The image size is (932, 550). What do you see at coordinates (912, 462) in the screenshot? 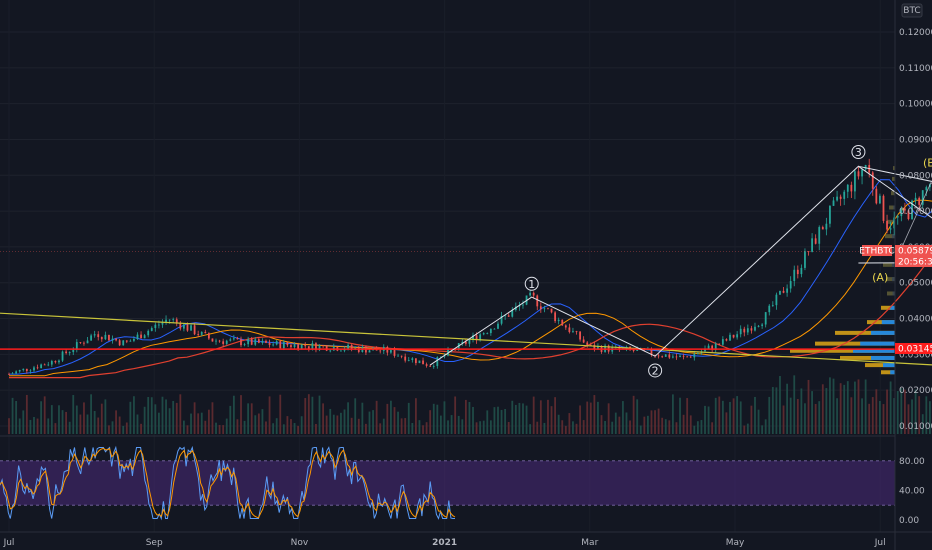
I see `oscillator-tick-label: 80.00` at bounding box center [912, 462].